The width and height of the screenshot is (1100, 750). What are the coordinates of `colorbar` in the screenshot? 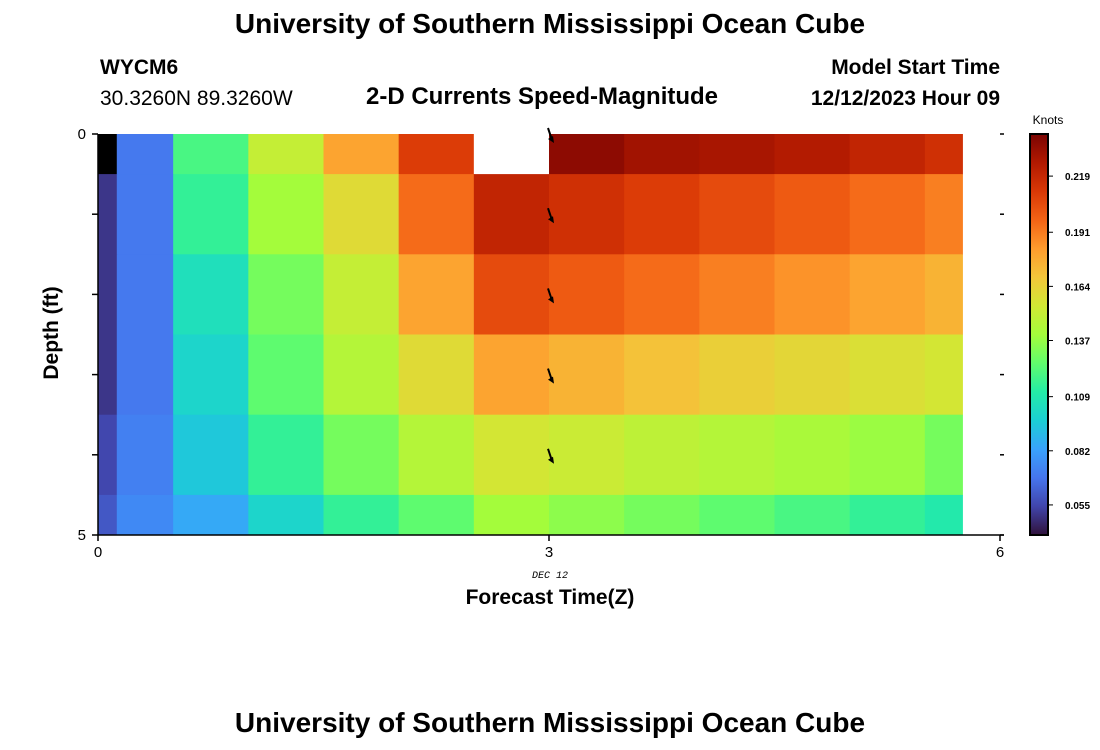 It's located at (1039, 334).